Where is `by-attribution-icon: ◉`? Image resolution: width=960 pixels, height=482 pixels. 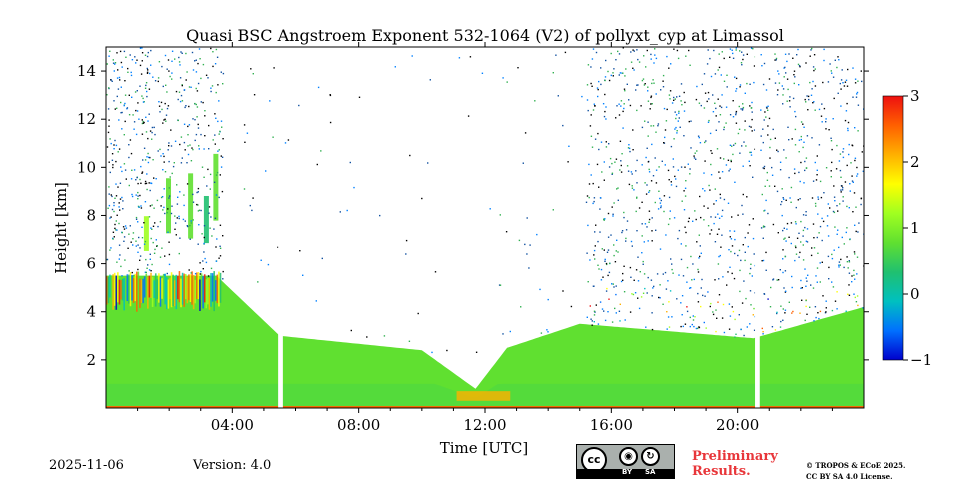 by-attribution-icon: ◉ is located at coordinates (628, 456).